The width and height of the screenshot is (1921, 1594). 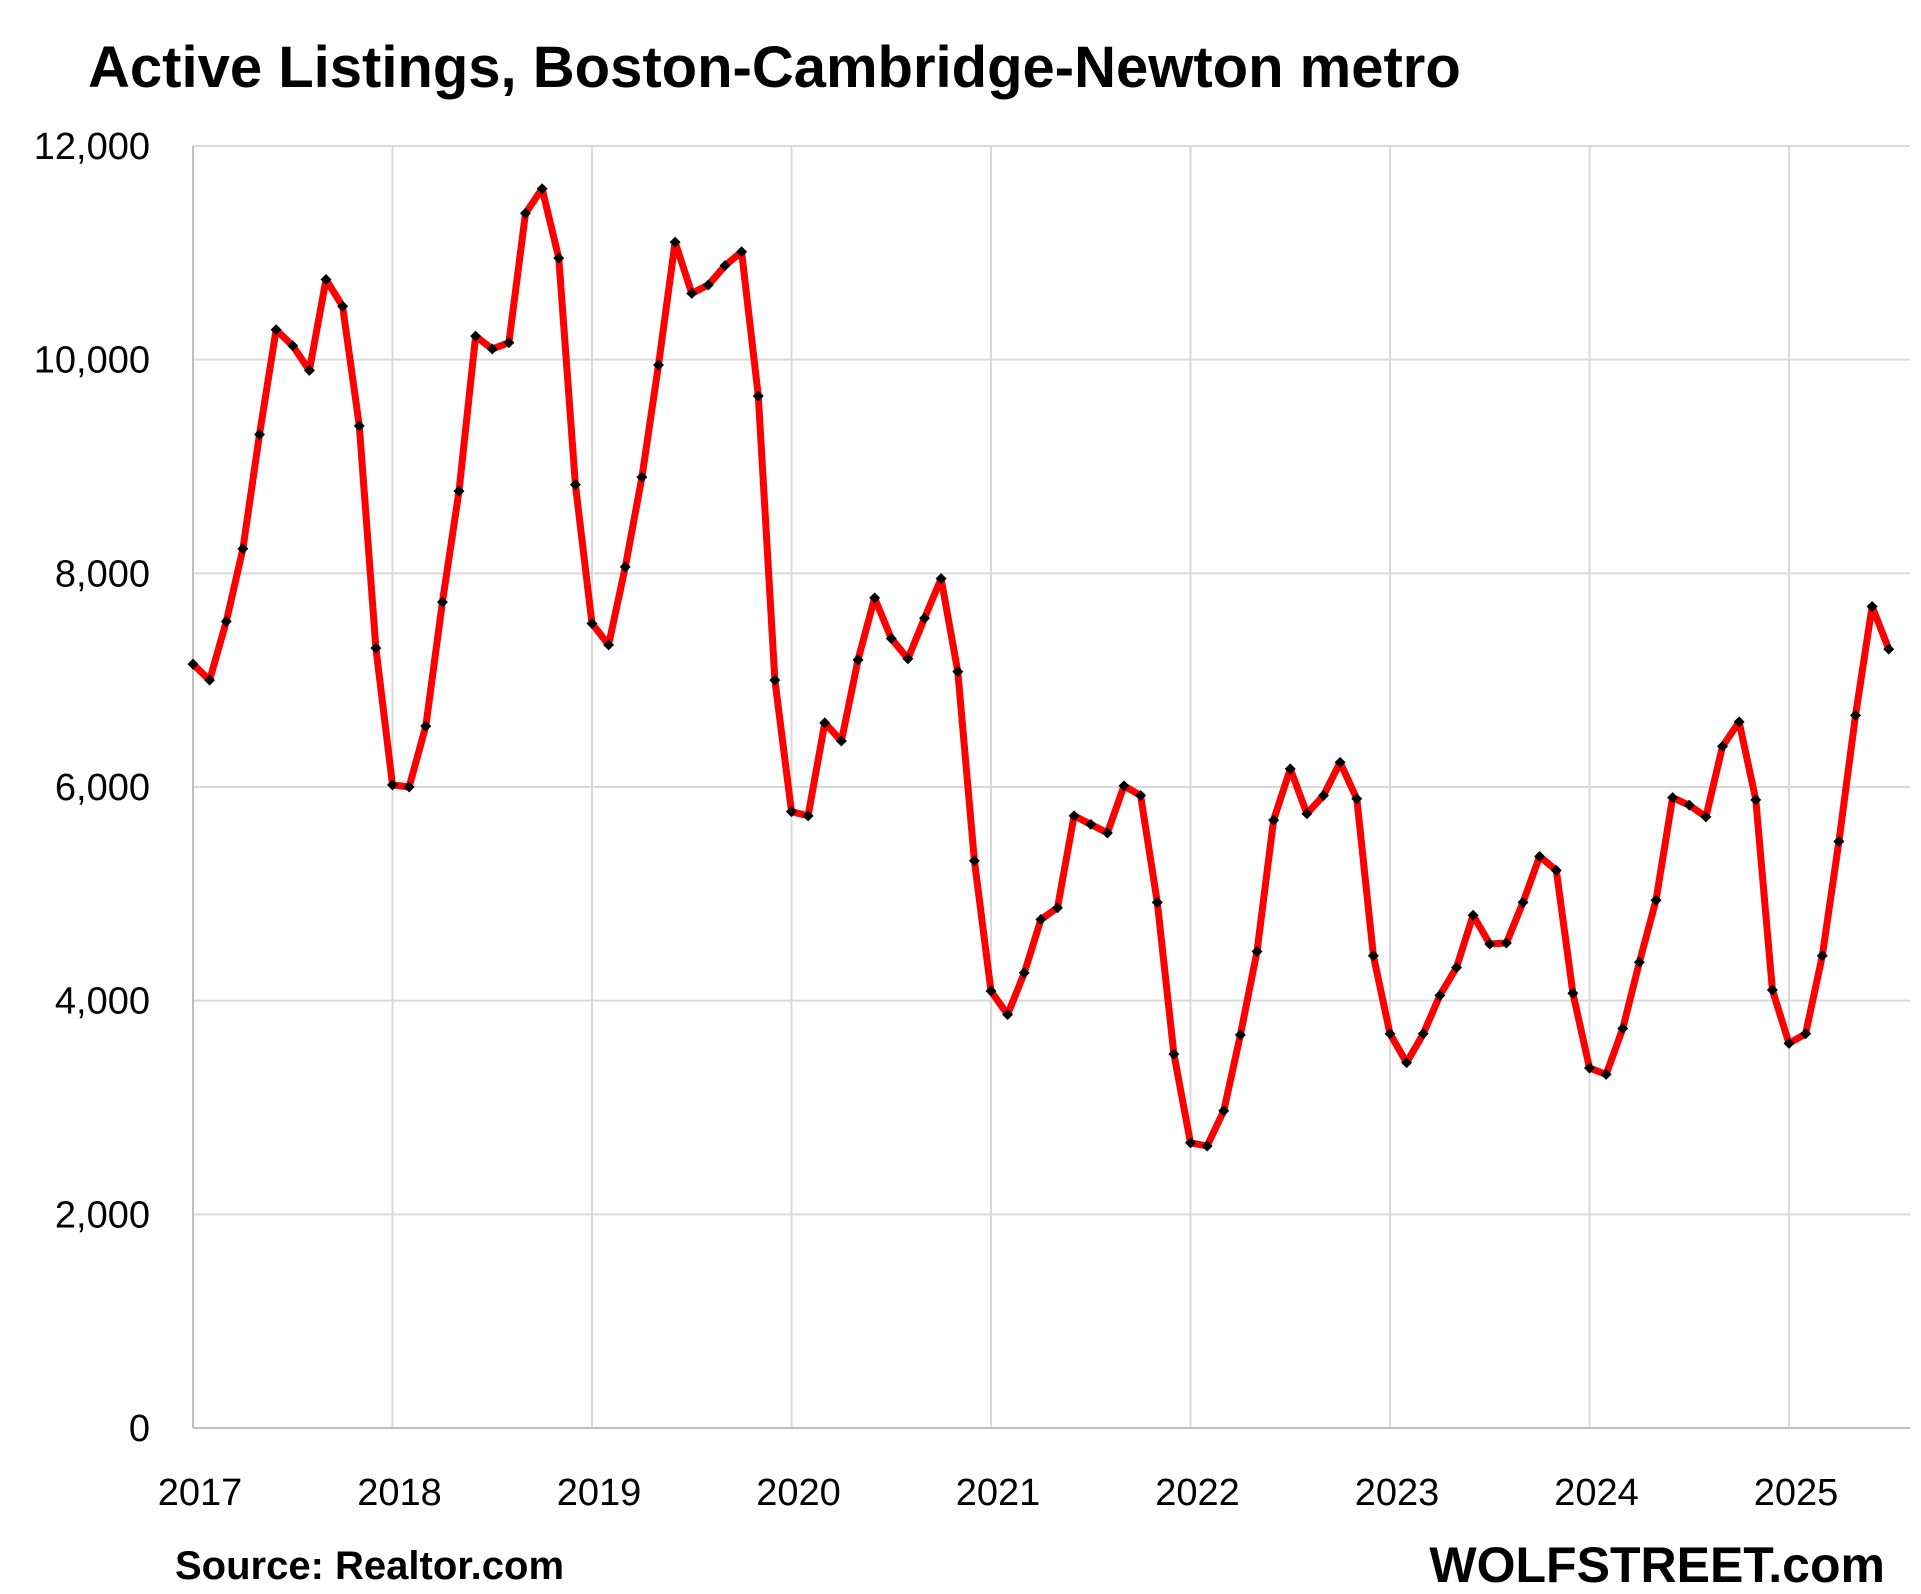 What do you see at coordinates (102, 1215) in the screenshot?
I see `y-tick-label: 2,000` at bounding box center [102, 1215].